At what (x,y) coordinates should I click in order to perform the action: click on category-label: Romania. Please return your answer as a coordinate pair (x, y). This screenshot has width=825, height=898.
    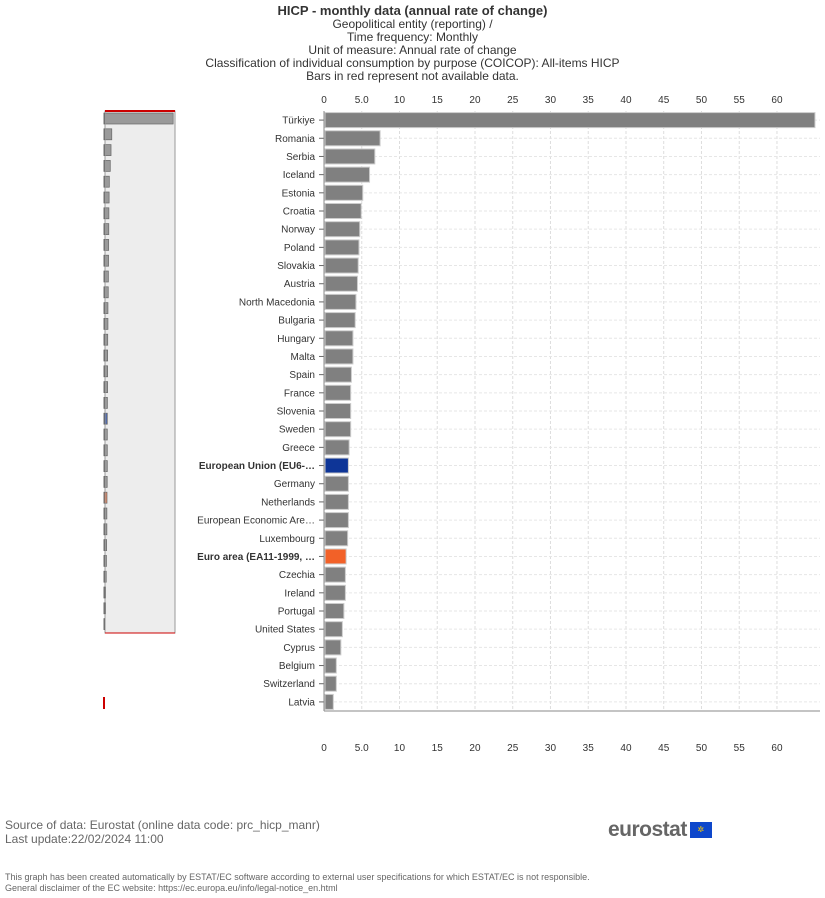
    Looking at the image, I should click on (295, 139).